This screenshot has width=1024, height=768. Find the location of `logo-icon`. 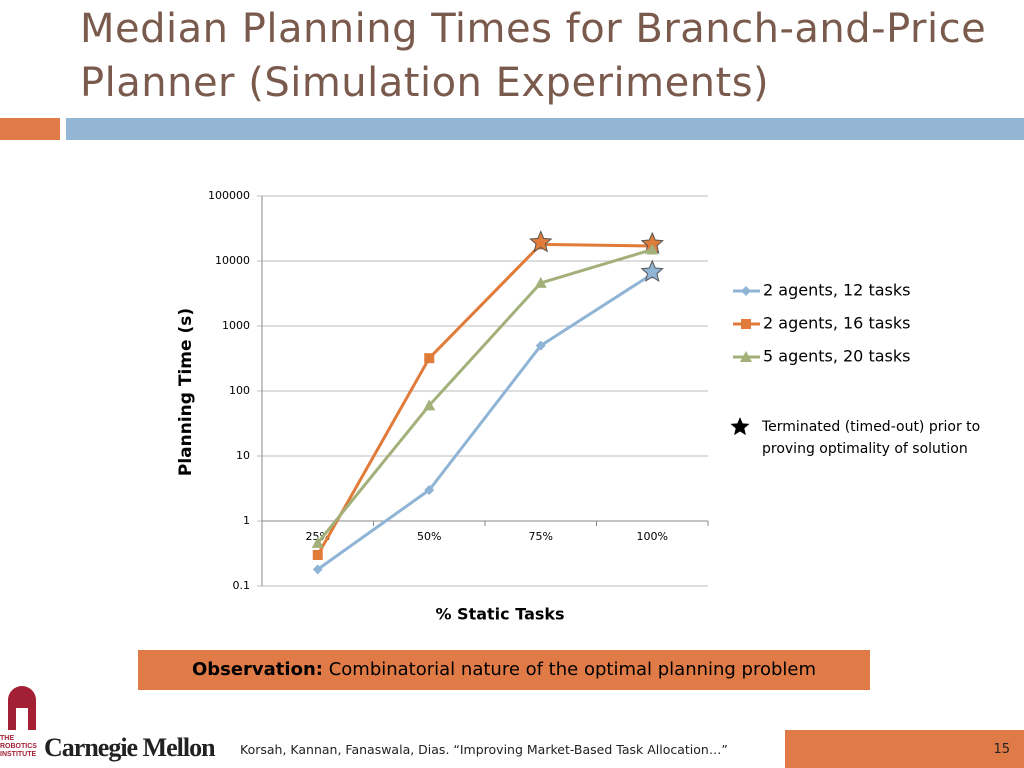

logo-icon is located at coordinates (22, 708).